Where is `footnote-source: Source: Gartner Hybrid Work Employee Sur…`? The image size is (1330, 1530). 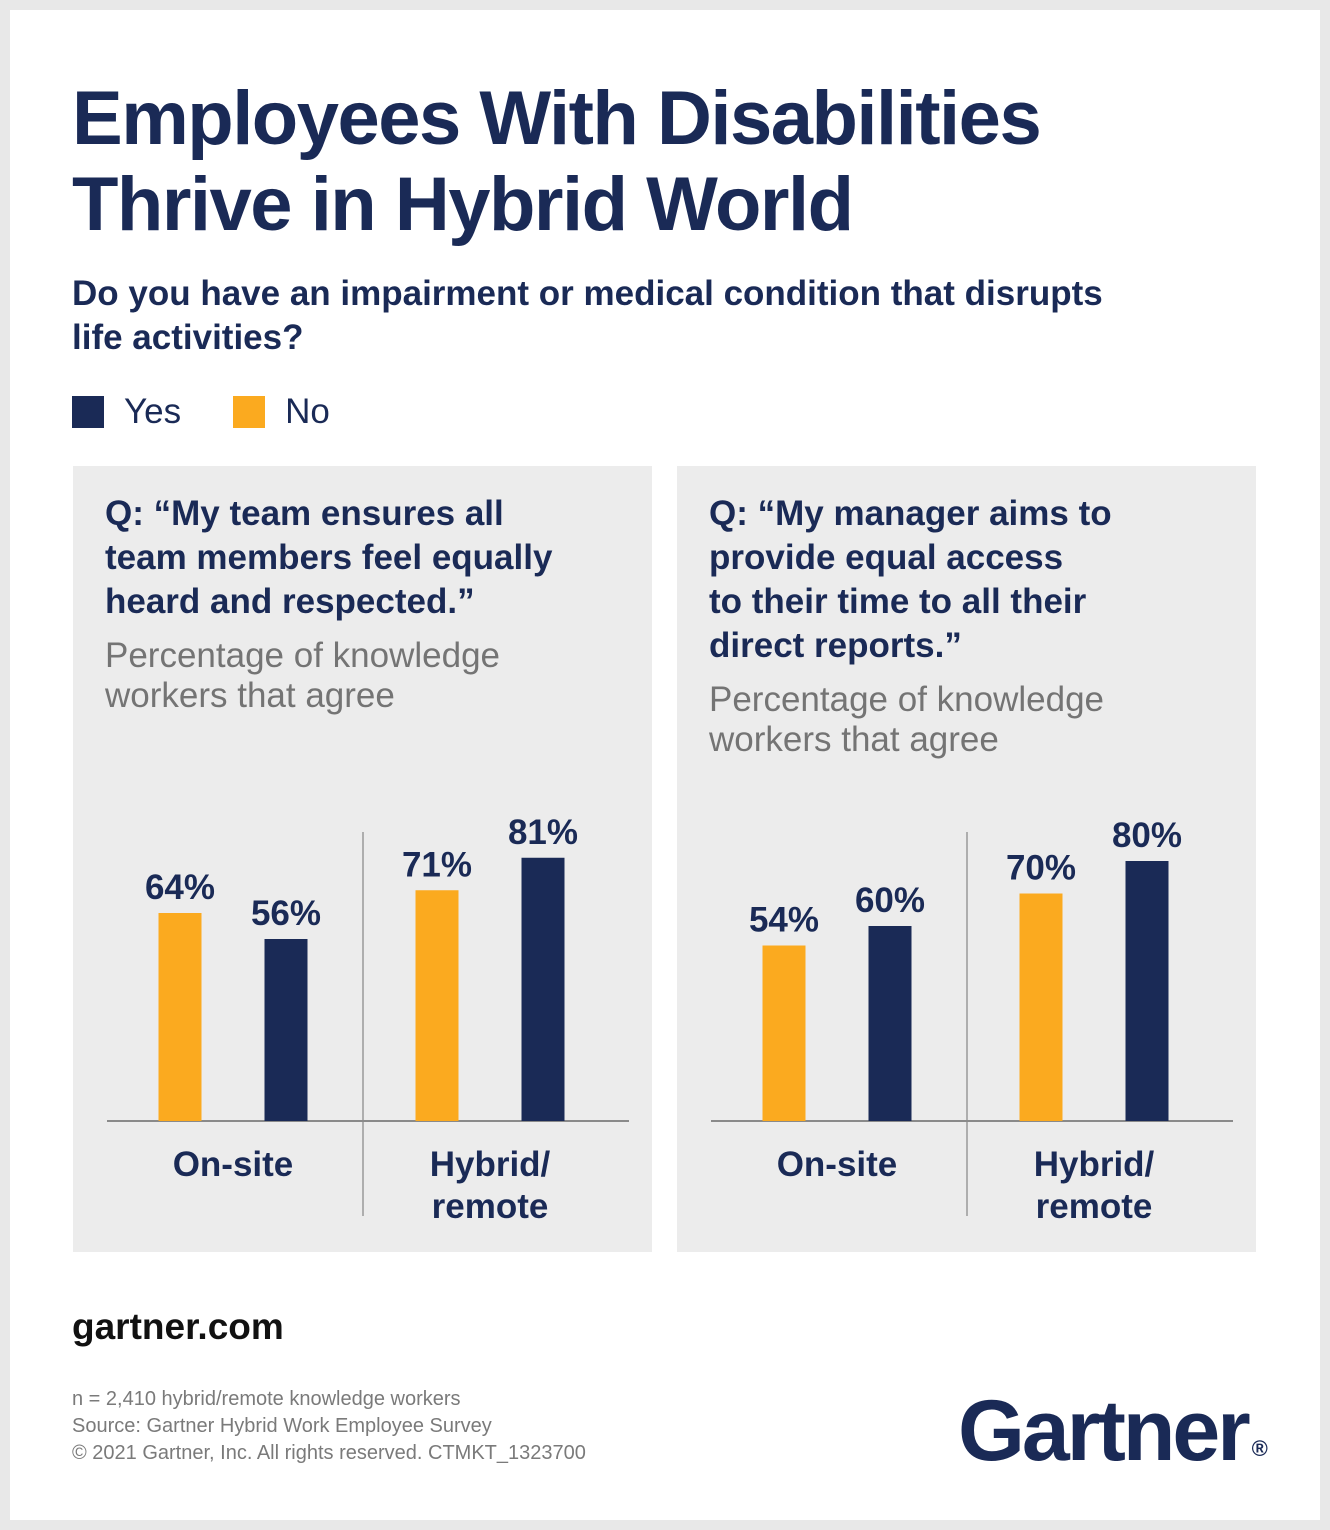 footnote-source: Source: Gartner Hybrid Work Employee Sur… is located at coordinates (282, 1426).